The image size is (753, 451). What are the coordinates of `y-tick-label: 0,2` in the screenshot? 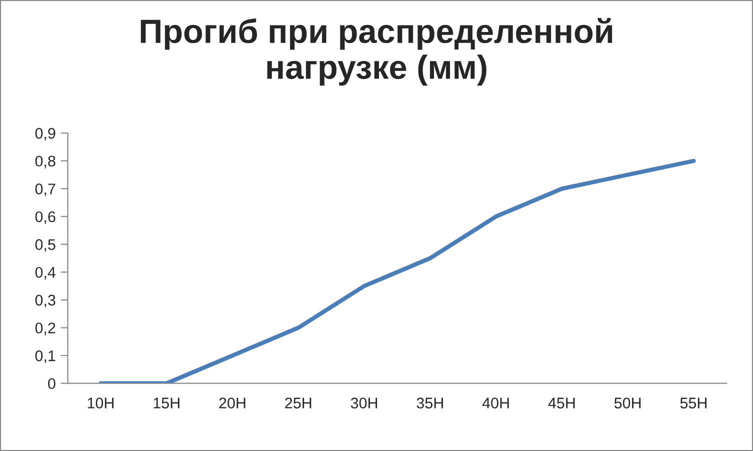 It's located at (45, 329).